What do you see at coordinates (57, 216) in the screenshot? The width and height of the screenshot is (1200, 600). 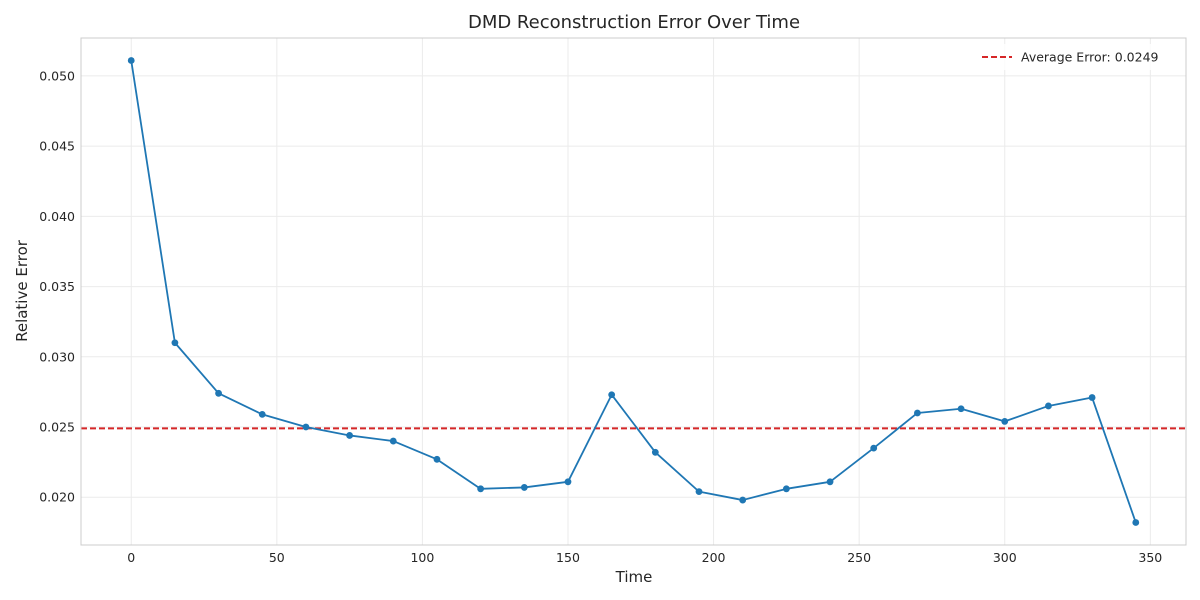 I see `y-tick-label: 0.040` at bounding box center [57, 216].